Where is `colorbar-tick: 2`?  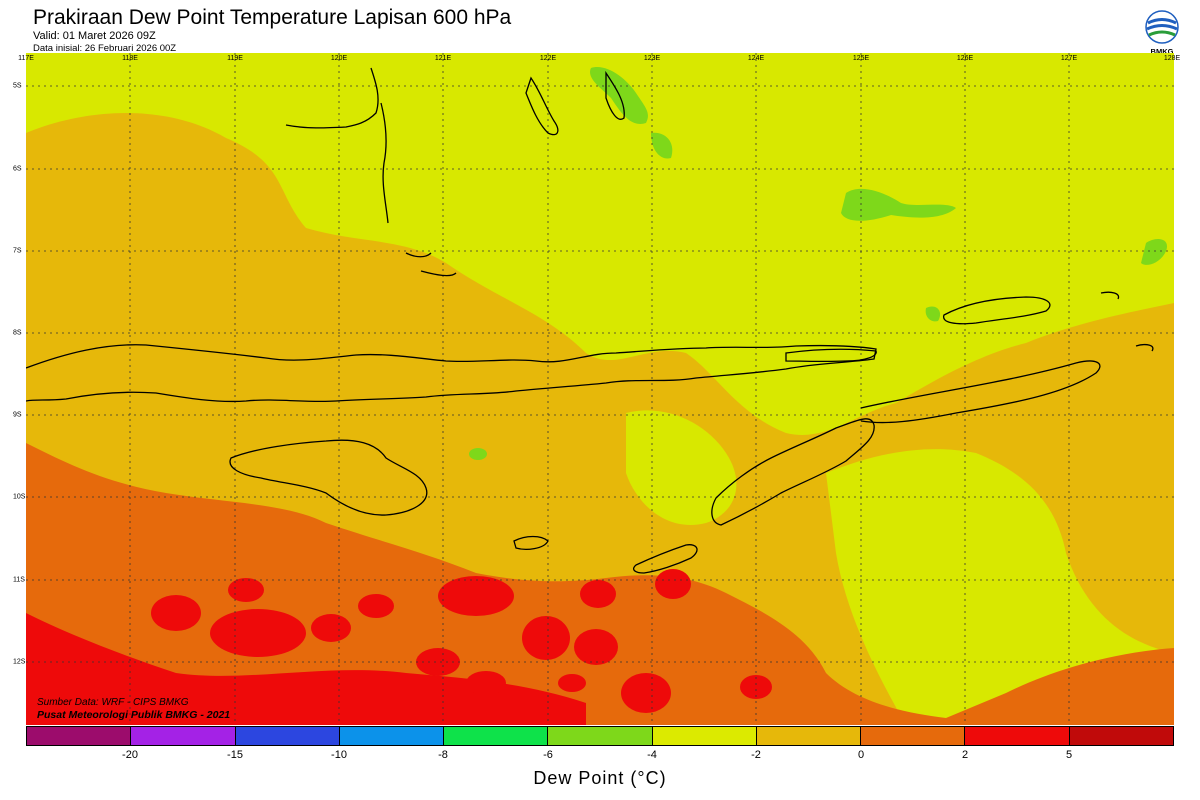 colorbar-tick: 2 is located at coordinates (965, 755).